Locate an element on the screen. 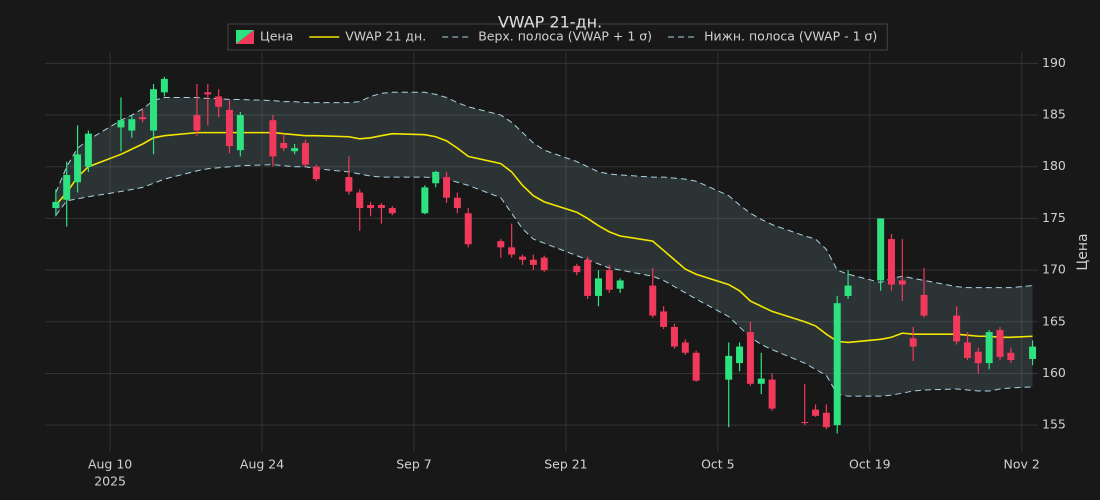 The image size is (1100, 500). y-tick-label: 170 is located at coordinates (1054, 269).